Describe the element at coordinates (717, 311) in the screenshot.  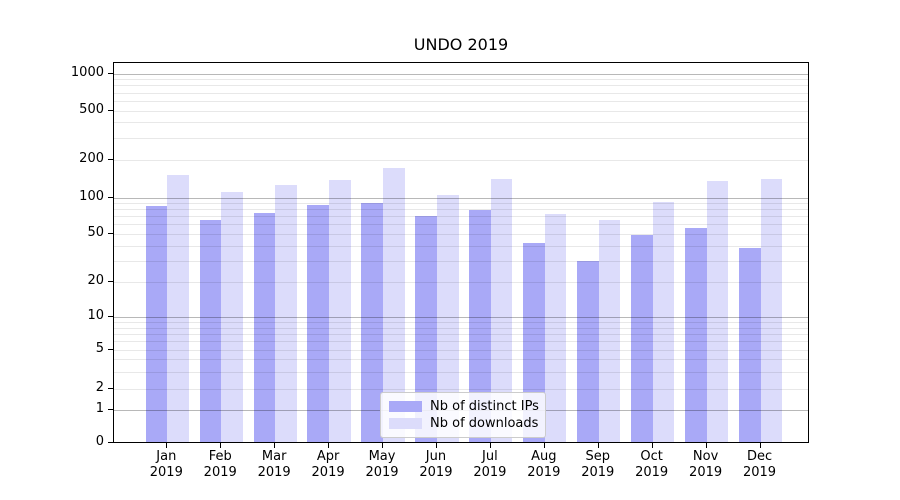
I see `bar-downloads-nov` at that location.